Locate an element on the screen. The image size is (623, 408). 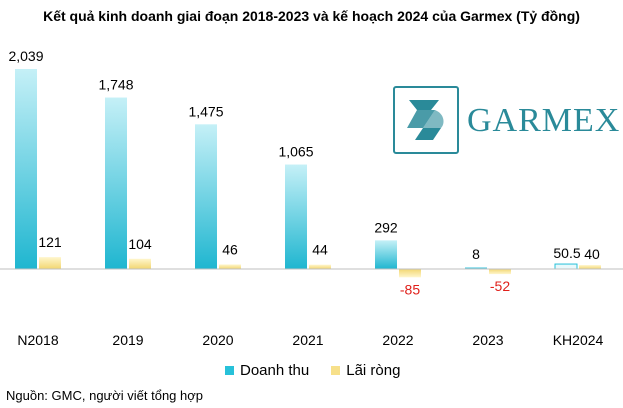
legend-item-revenue: Doanh thu is located at coordinates (267, 370).